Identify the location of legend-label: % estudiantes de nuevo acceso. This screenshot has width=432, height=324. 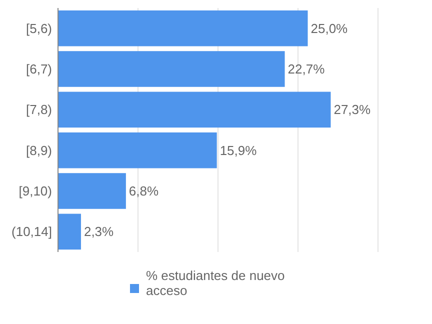
(215, 283).